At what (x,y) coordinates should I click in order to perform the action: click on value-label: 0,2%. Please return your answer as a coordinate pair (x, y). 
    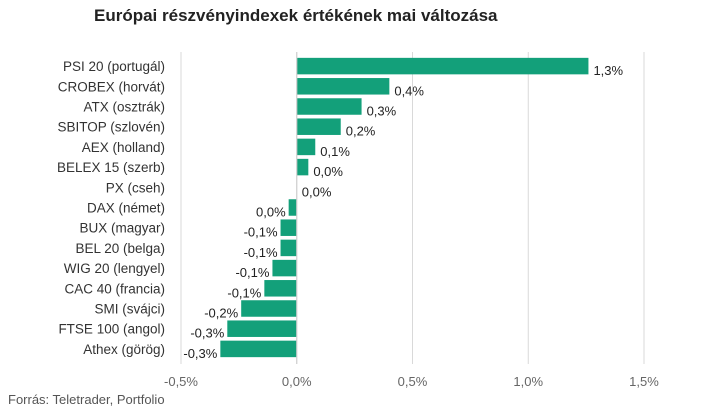
    Looking at the image, I should click on (361, 131).